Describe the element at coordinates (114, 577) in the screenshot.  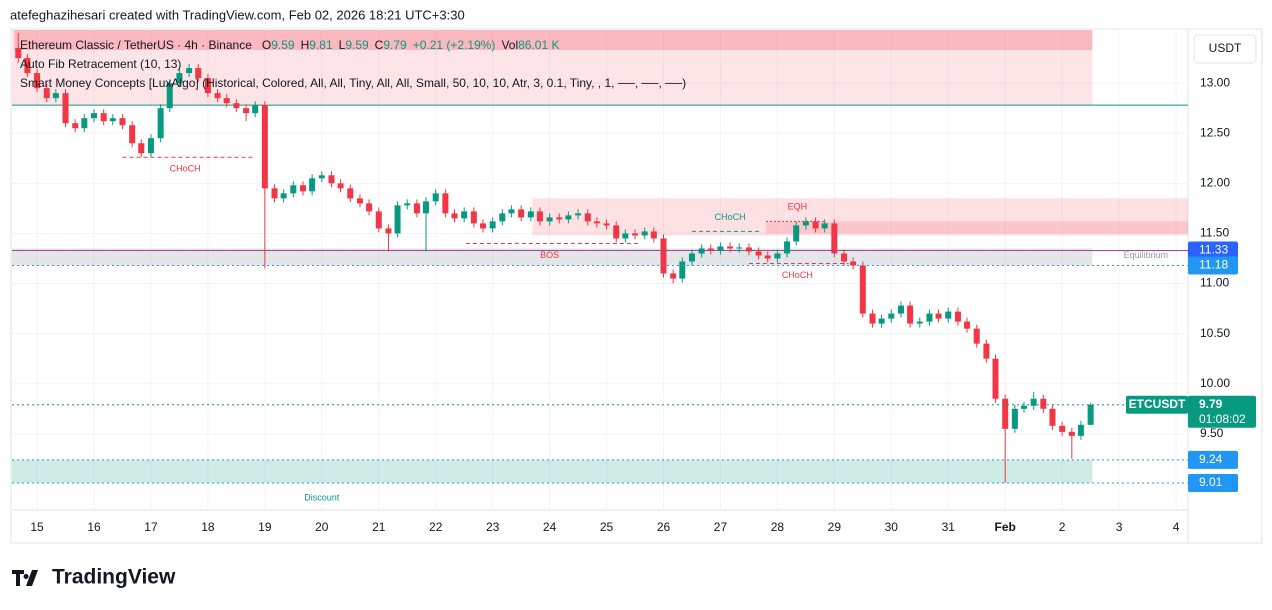
I see `logo-text: TradingView` at that location.